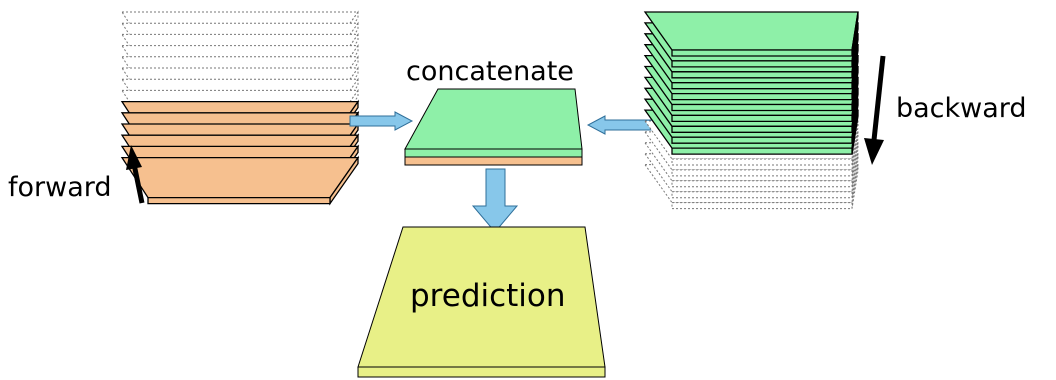  What do you see at coordinates (135, 174) in the screenshot?
I see `forward-arrow-icon` at bounding box center [135, 174].